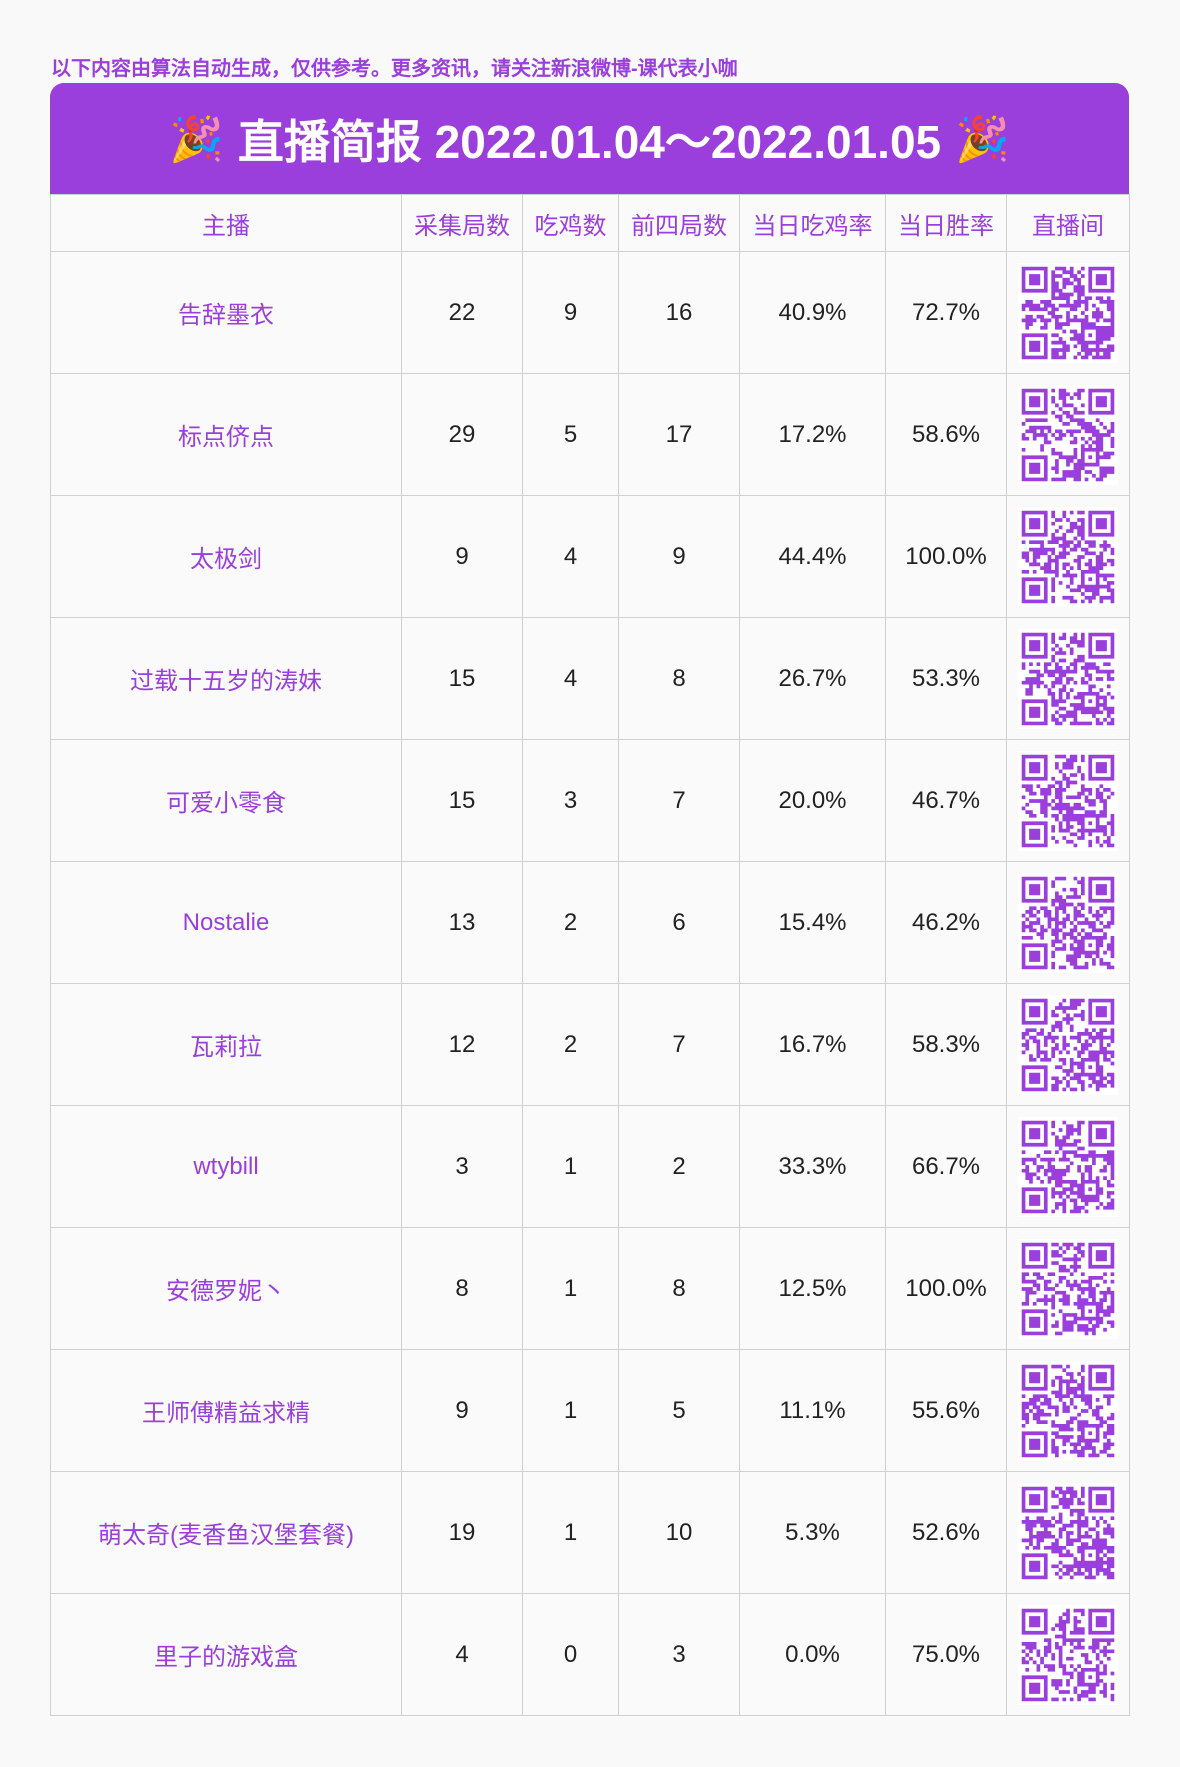 The width and height of the screenshot is (1180, 1767). What do you see at coordinates (812, 800) in the screenshot?
I see `cell-win-rate: 20.0%` at bounding box center [812, 800].